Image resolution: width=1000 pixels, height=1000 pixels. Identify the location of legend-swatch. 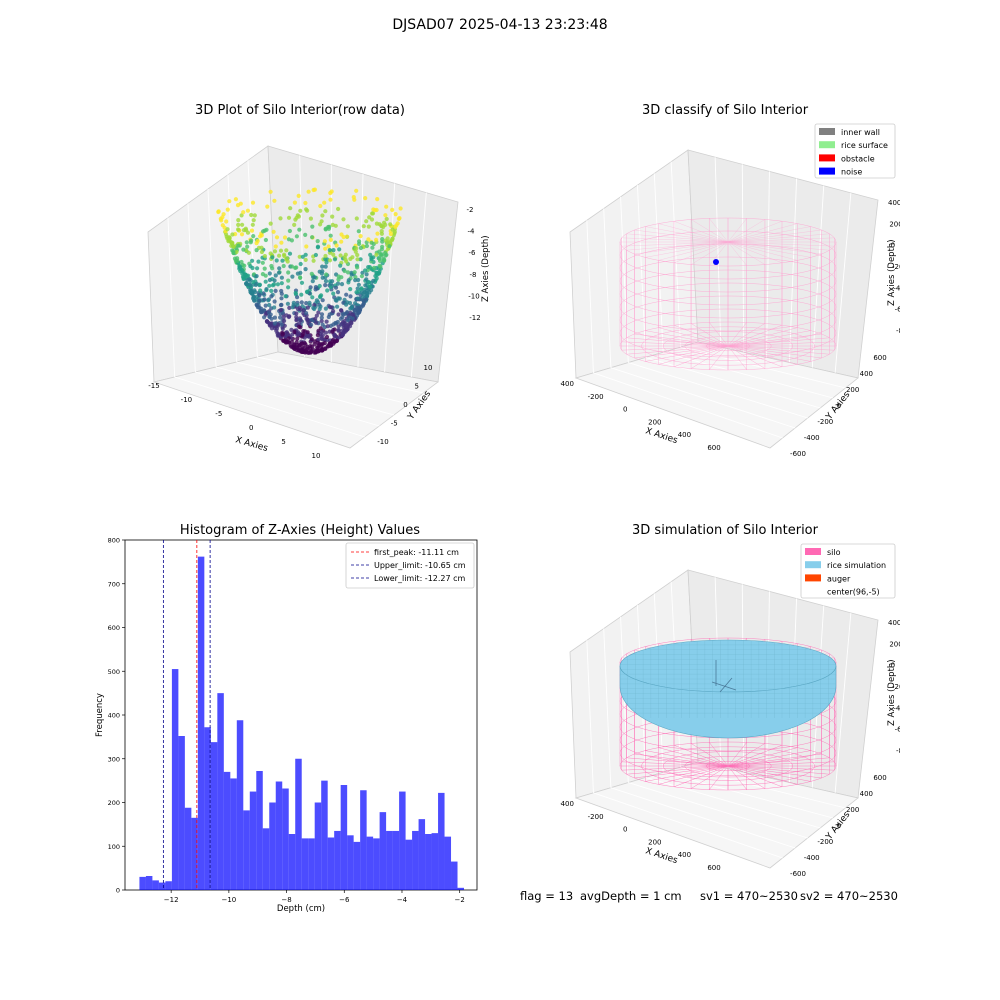
(827, 131).